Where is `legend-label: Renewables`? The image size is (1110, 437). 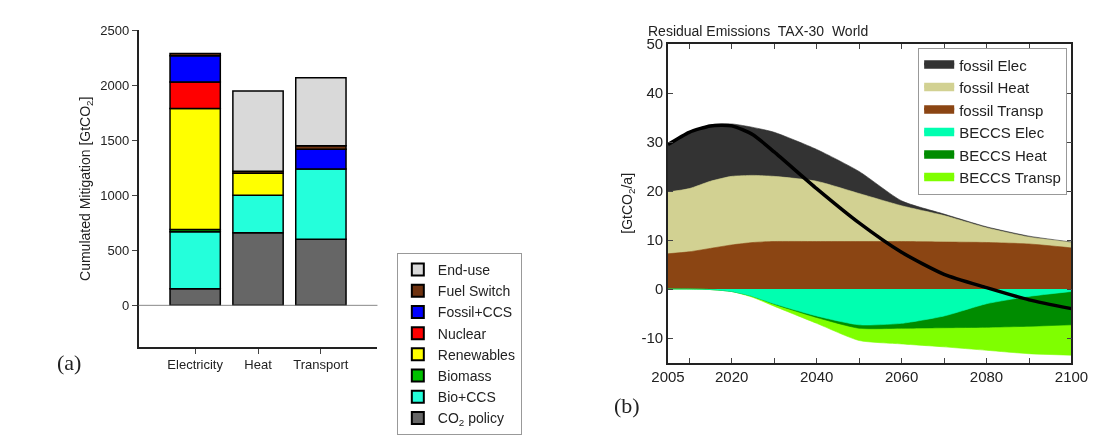 legend-label: Renewables is located at coordinates (476, 354).